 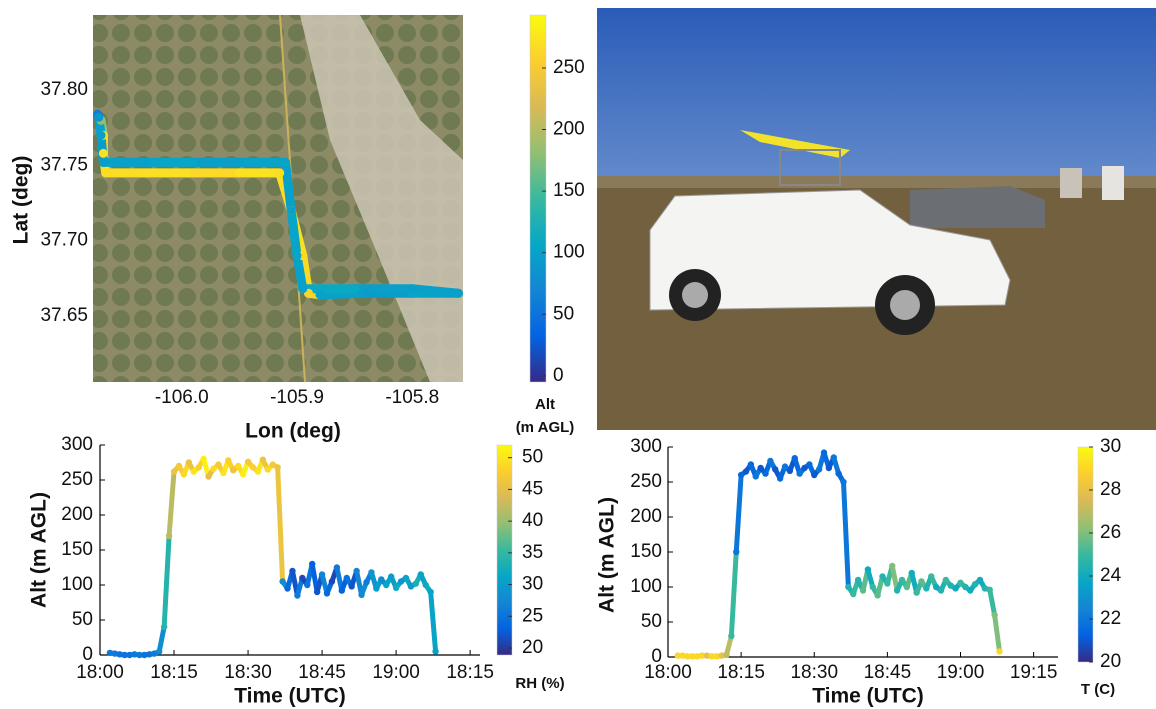 I want to click on colorbar-tick-label: 0, so click(x=558, y=375).